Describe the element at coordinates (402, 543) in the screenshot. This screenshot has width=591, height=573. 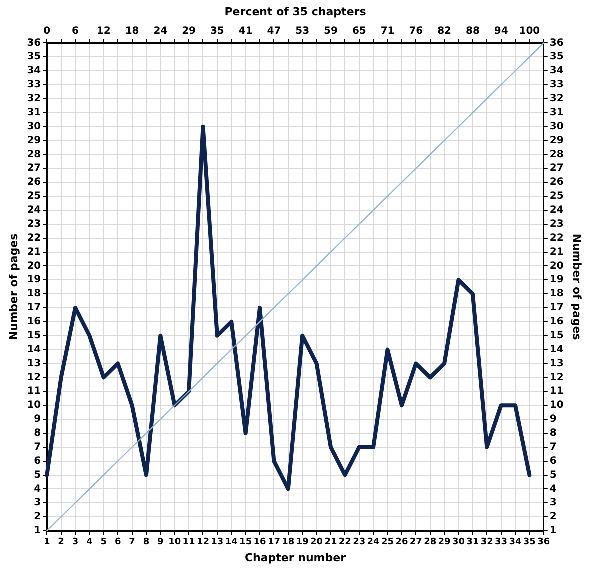
I see `x-tick-label: 26` at that location.